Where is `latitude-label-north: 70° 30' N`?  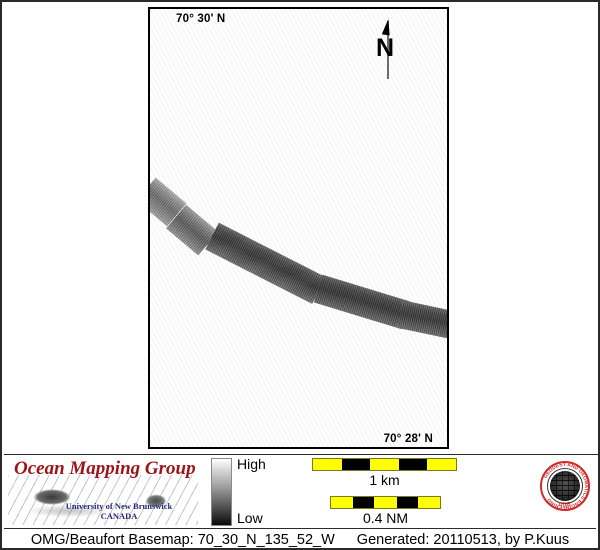
latitude-label-north: 70° 30' N is located at coordinates (201, 19).